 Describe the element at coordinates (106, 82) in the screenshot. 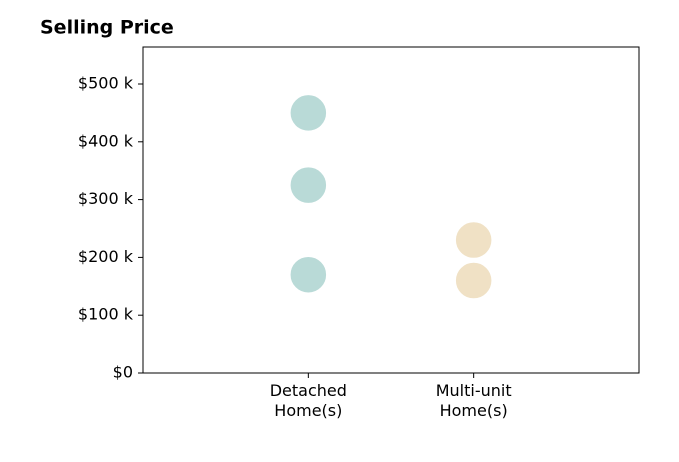

I see `y-tick-label: $500 k` at that location.